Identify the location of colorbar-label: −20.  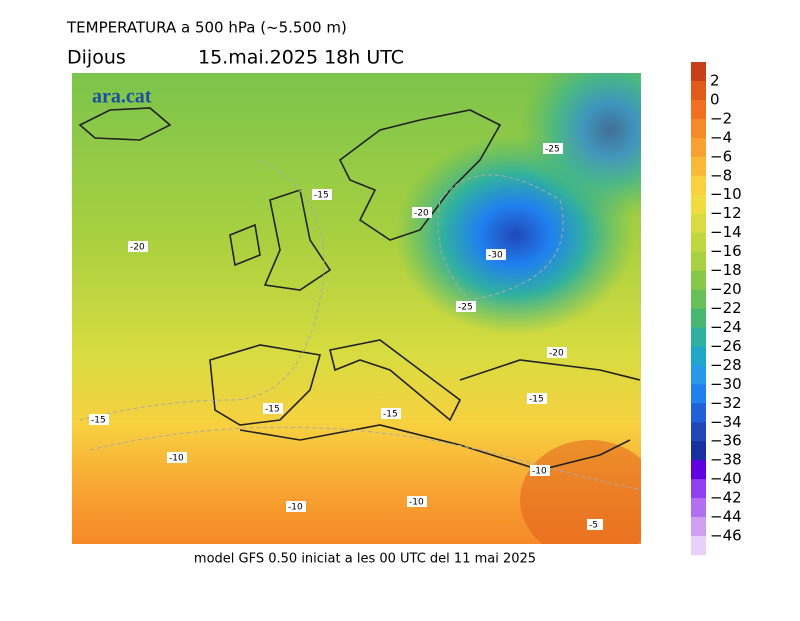
(726, 289).